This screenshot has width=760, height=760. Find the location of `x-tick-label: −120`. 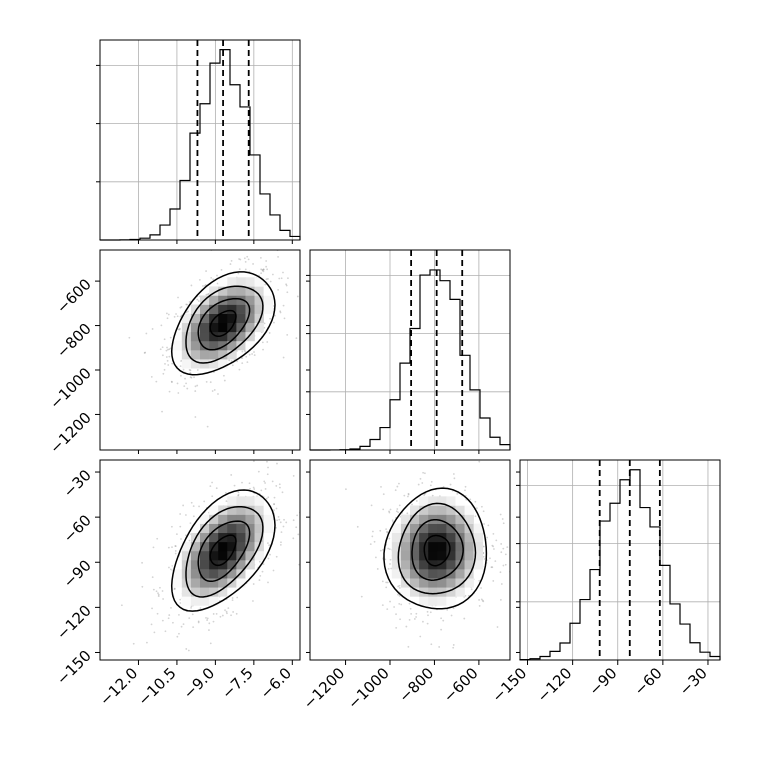

x-tick-label: −120 is located at coordinates (555, 685).